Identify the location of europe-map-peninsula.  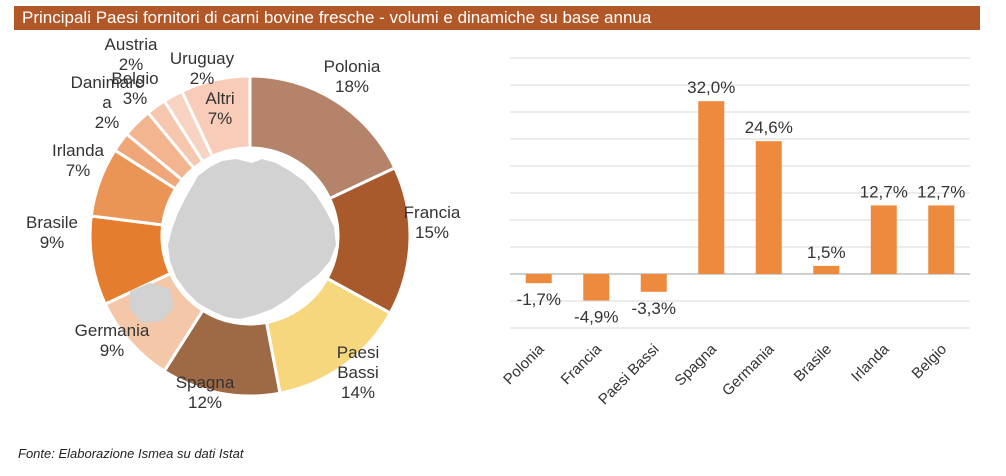
(152, 303).